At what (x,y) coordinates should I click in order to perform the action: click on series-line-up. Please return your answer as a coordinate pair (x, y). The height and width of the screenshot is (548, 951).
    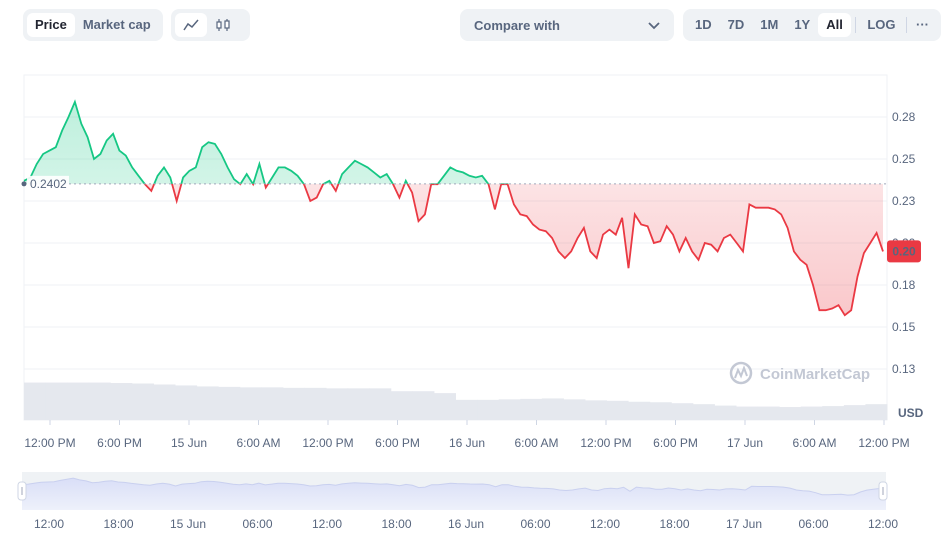
    Looking at the image, I should click on (266, 141).